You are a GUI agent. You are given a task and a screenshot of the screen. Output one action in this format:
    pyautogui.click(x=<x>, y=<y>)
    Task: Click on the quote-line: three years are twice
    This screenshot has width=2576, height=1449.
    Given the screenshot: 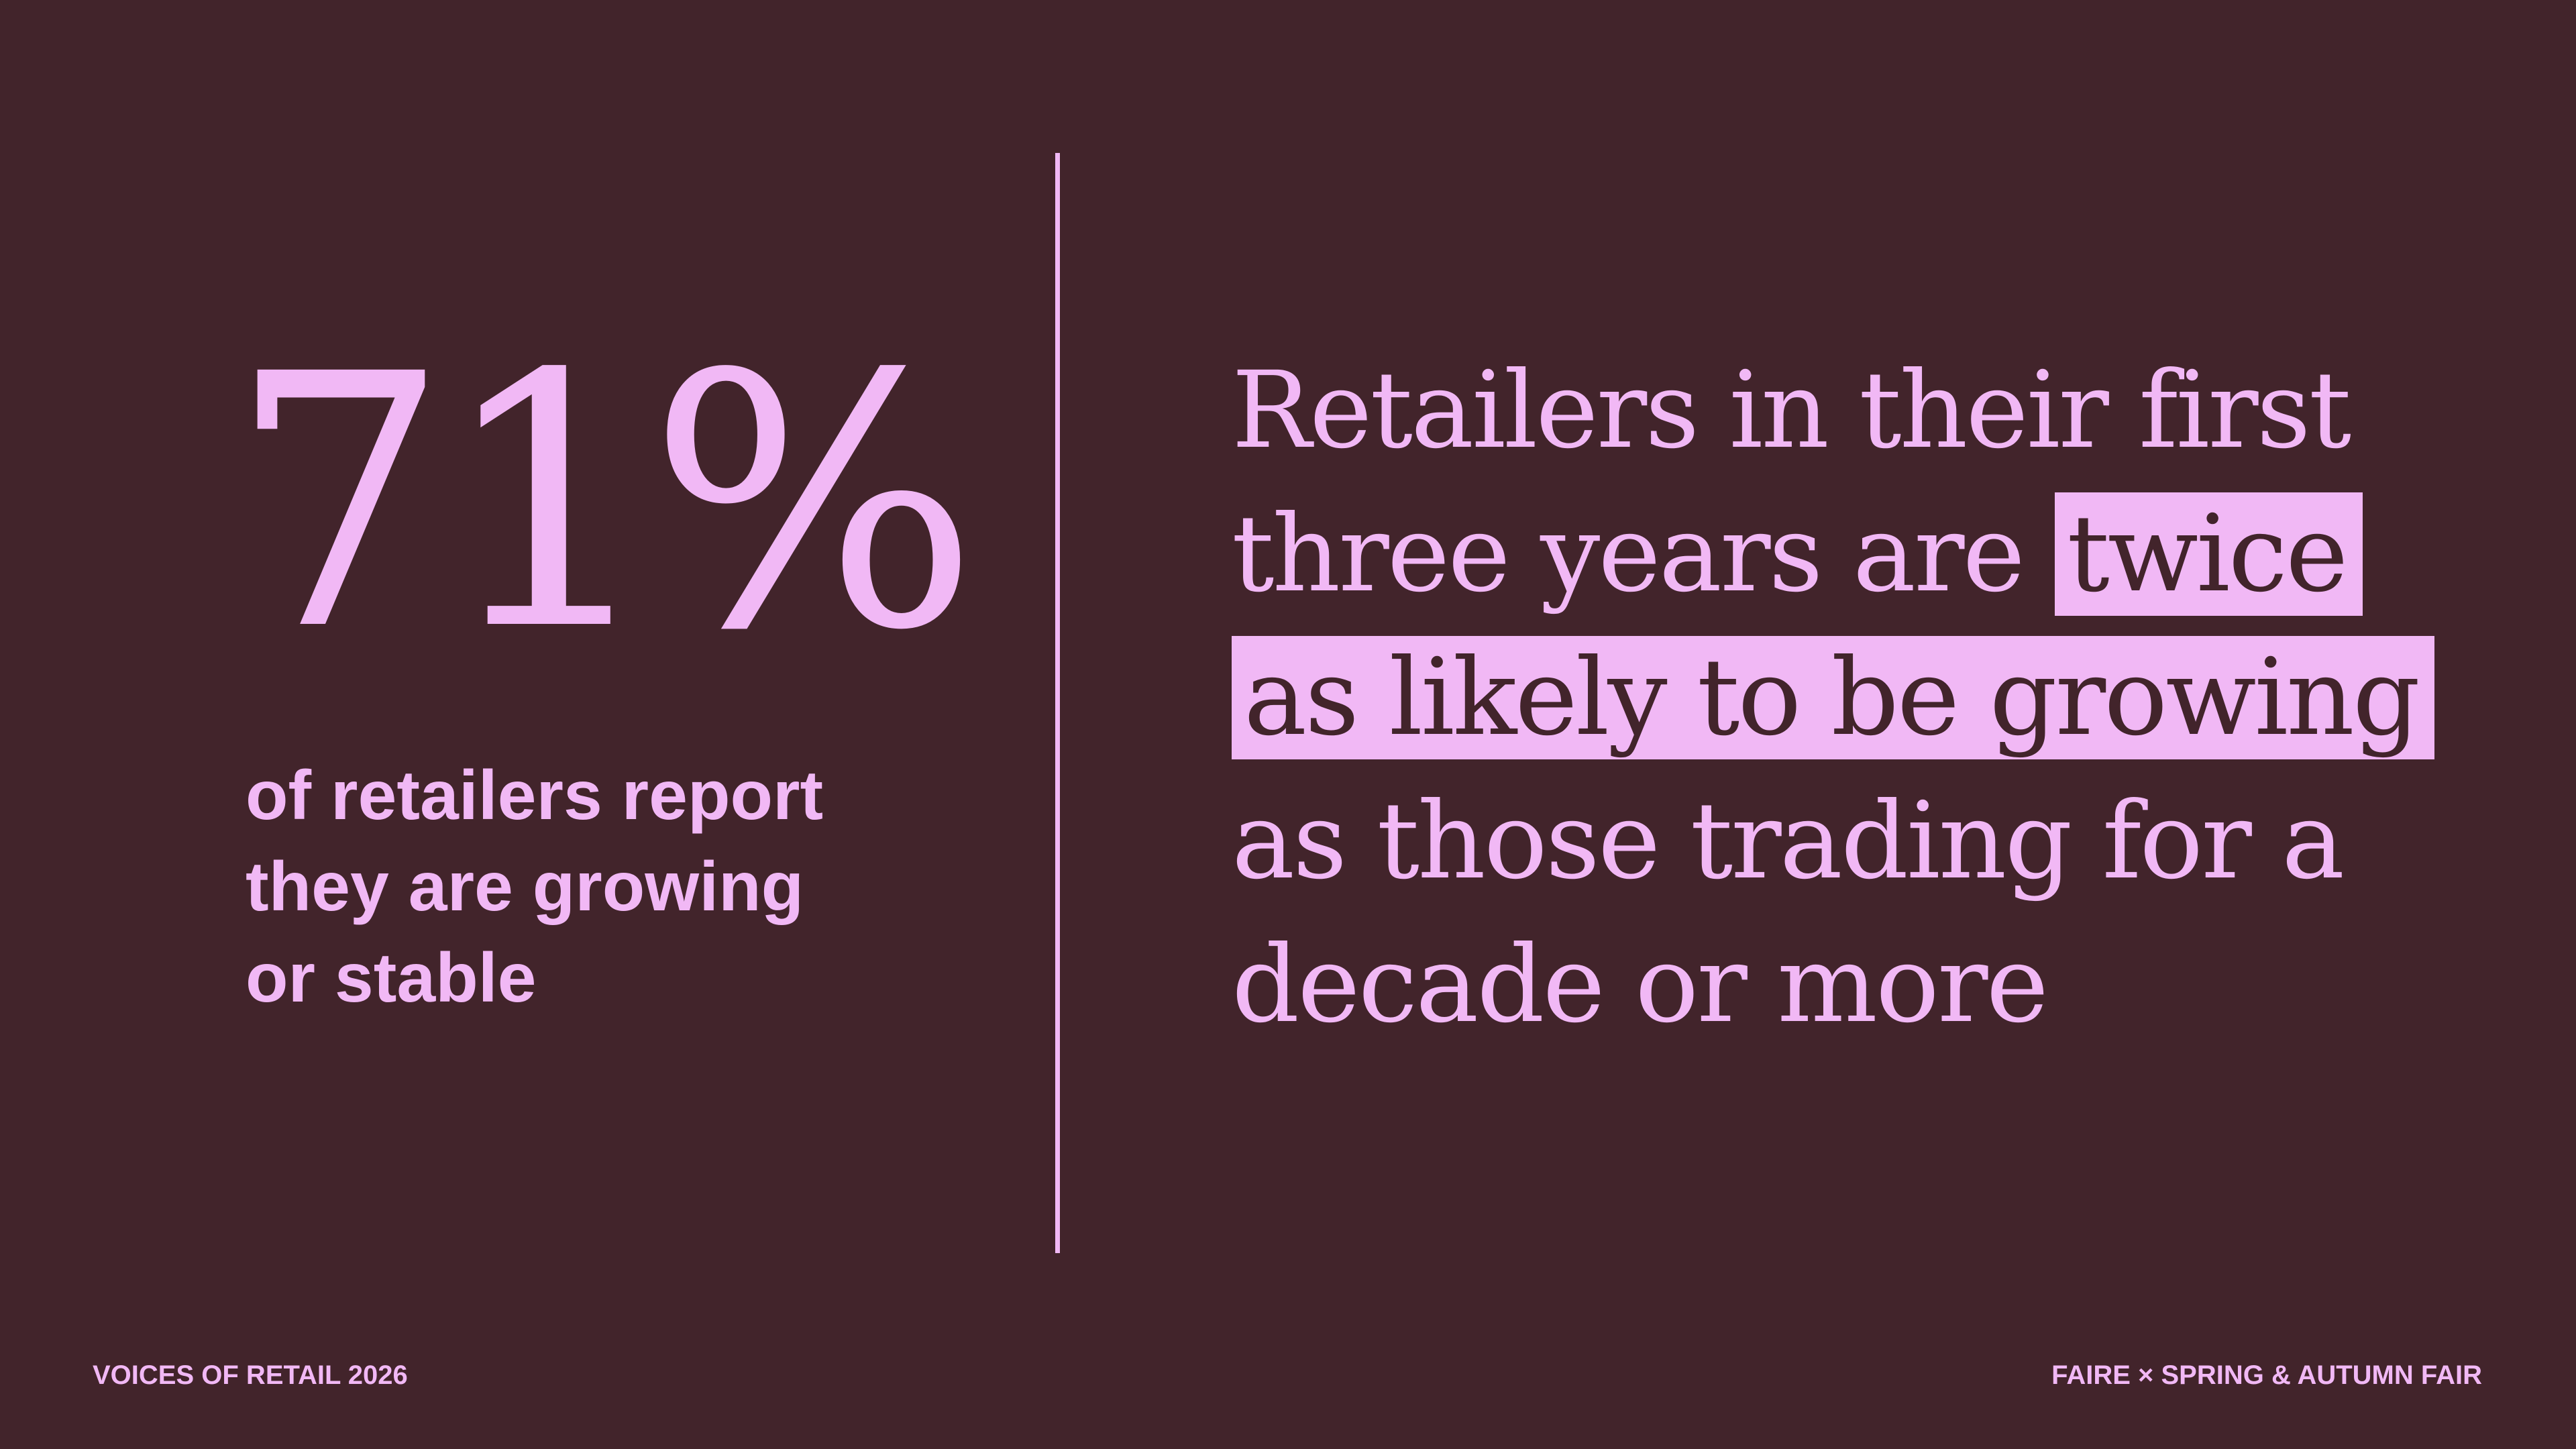 What is the action you would take?
    pyautogui.click(x=1849, y=554)
    